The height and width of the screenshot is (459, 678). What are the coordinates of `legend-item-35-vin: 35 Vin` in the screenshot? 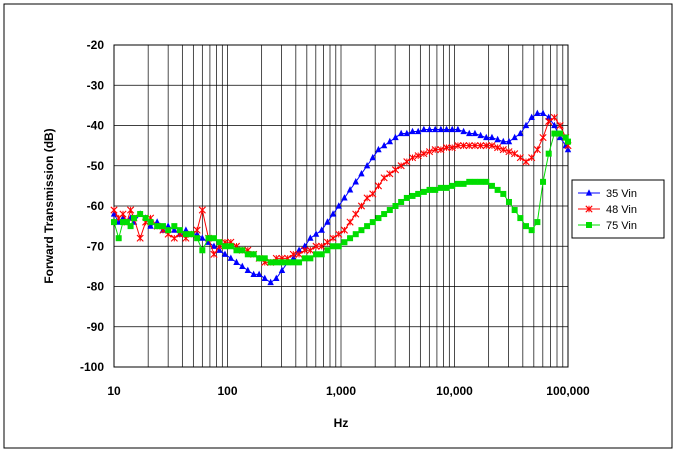 It's located at (607, 194).